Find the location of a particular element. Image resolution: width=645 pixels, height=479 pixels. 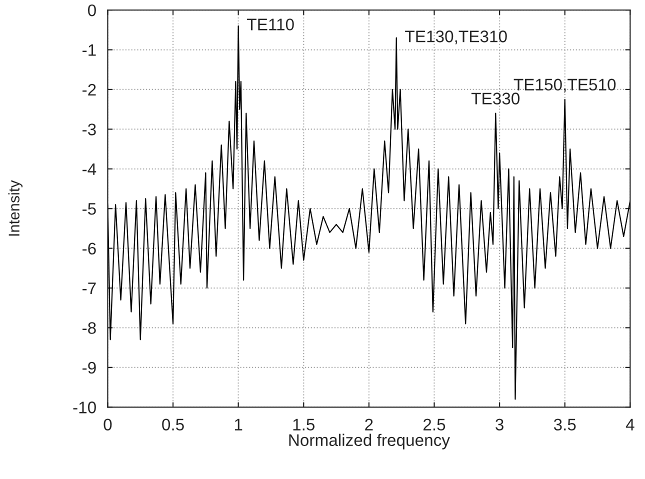

x-tick-label: 1.5 is located at coordinates (304, 424).